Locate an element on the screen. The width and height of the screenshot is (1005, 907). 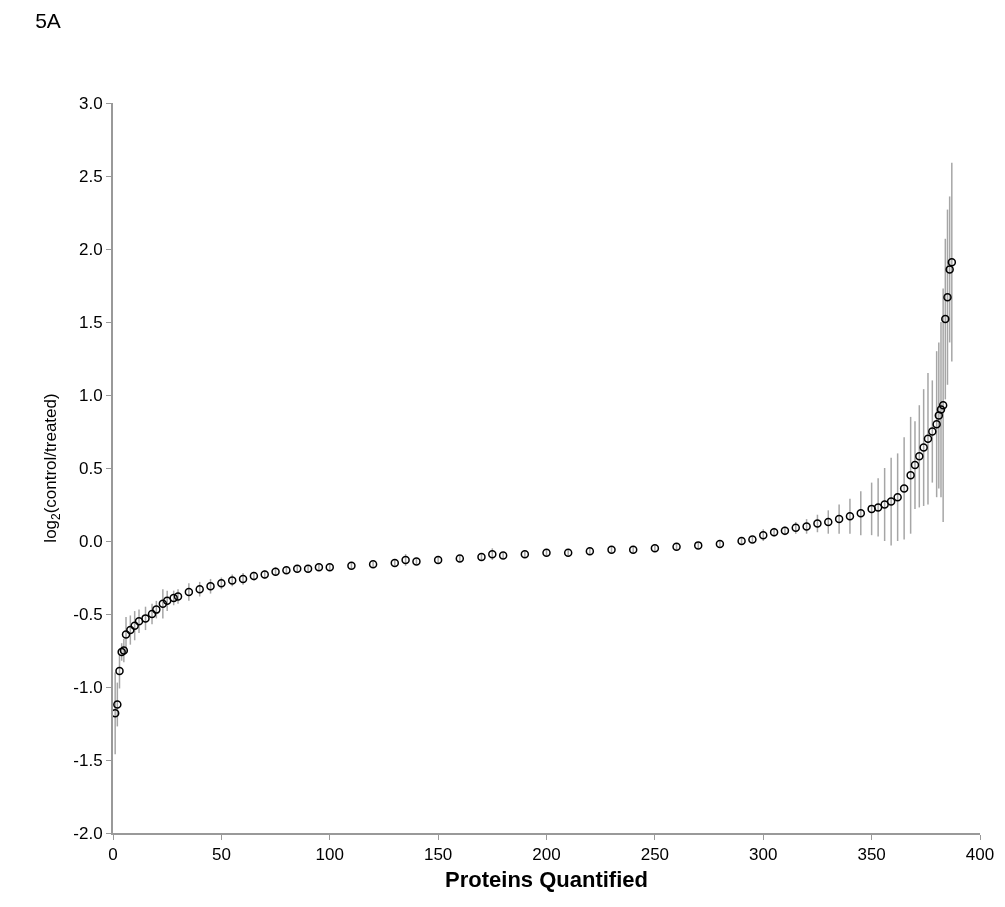
x-tick-label: 350 is located at coordinates (871, 855).